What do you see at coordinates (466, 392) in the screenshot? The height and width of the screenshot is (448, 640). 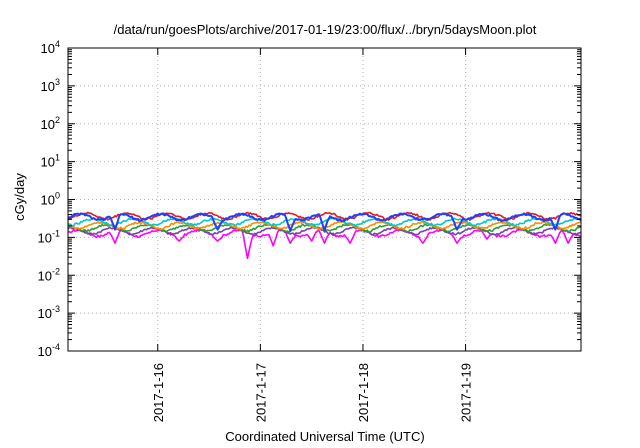 I see `x-tick-label: 2017-1-19` at bounding box center [466, 392].